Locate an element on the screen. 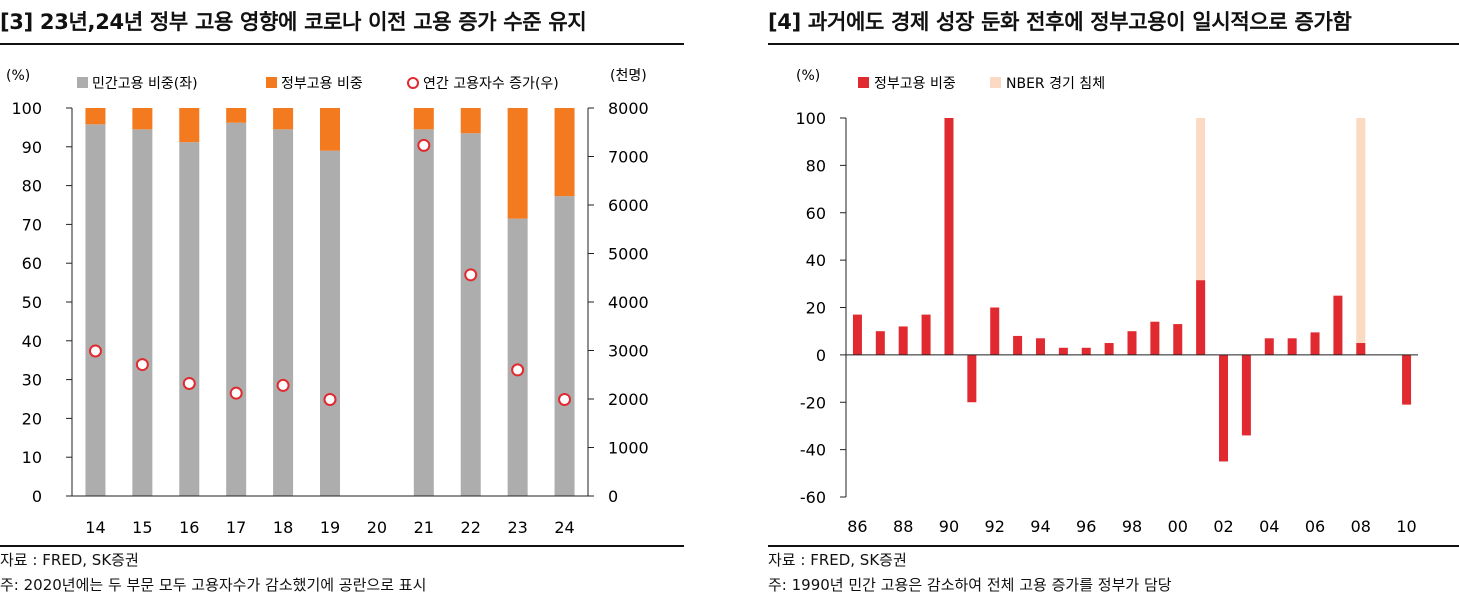  left-axis-tick-label: 70 is located at coordinates (32, 224).